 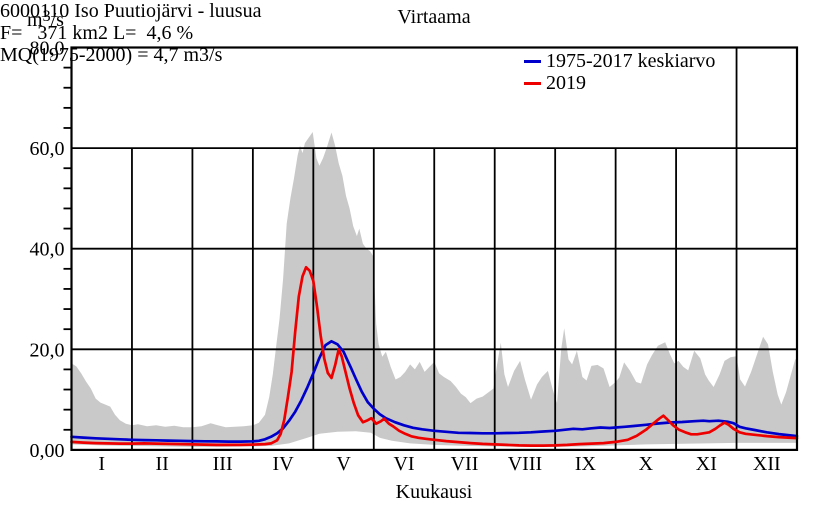 What do you see at coordinates (631, 60) in the screenshot?
I see `legend-label-mean: 1975-2017 keskiarvo` at bounding box center [631, 60].